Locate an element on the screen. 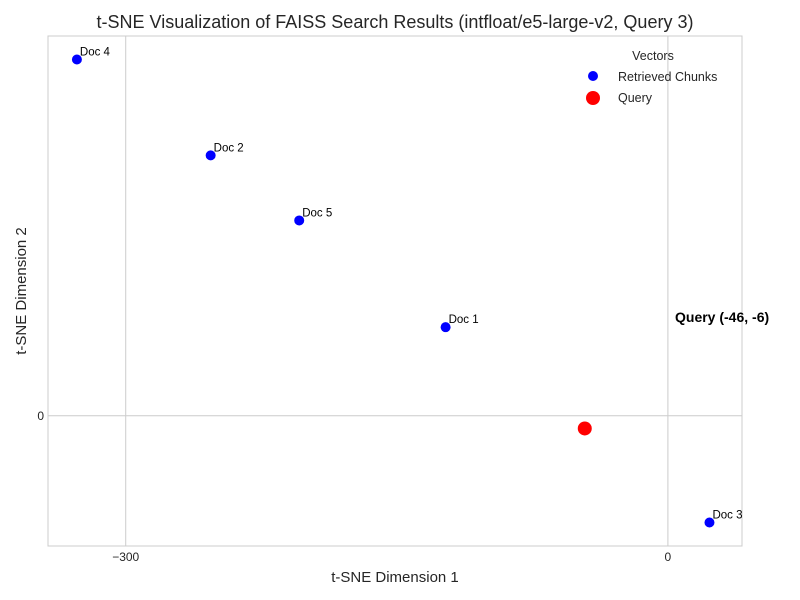 The image size is (800, 600). query-annotation: Query (-46, -6) is located at coordinates (722, 317).